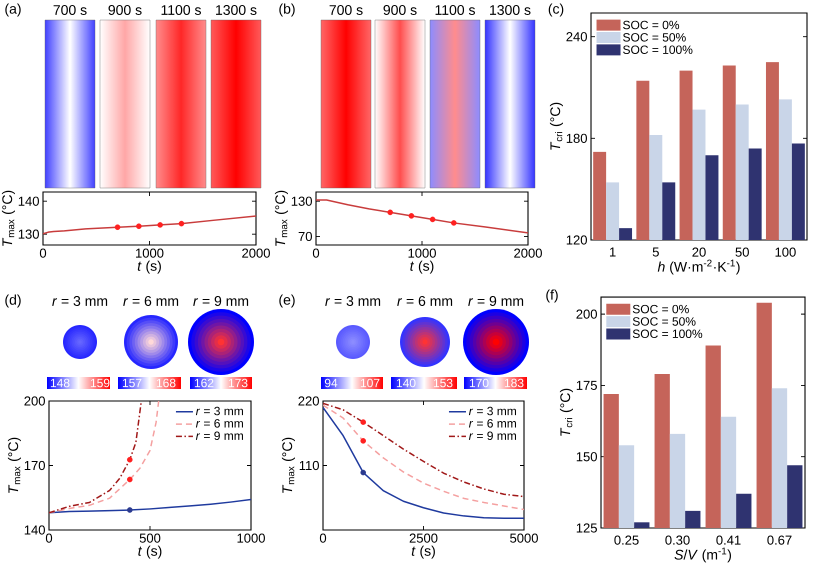 This screenshot has width=813, height=568. What do you see at coordinates (703, 555) in the screenshot?
I see `x-axis-title: S/V (m$^{-1}$)` at bounding box center [703, 555].